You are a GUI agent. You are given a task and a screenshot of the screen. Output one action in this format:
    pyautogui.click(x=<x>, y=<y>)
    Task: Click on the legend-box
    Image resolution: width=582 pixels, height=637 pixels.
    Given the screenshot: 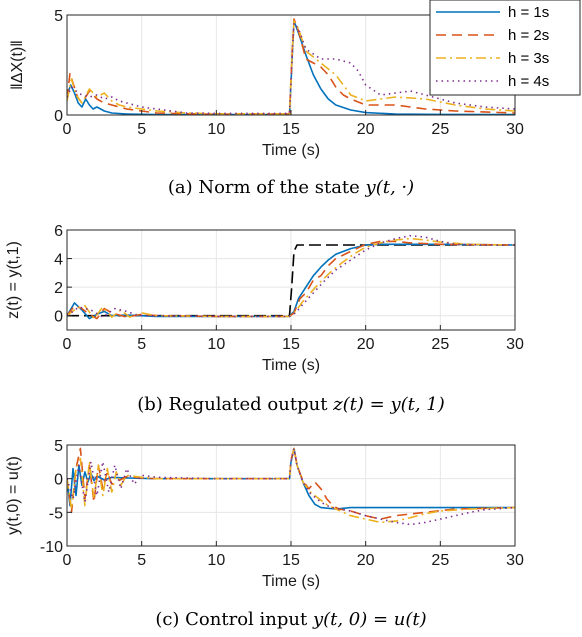 What is the action you would take?
    pyautogui.click(x=505, y=48)
    